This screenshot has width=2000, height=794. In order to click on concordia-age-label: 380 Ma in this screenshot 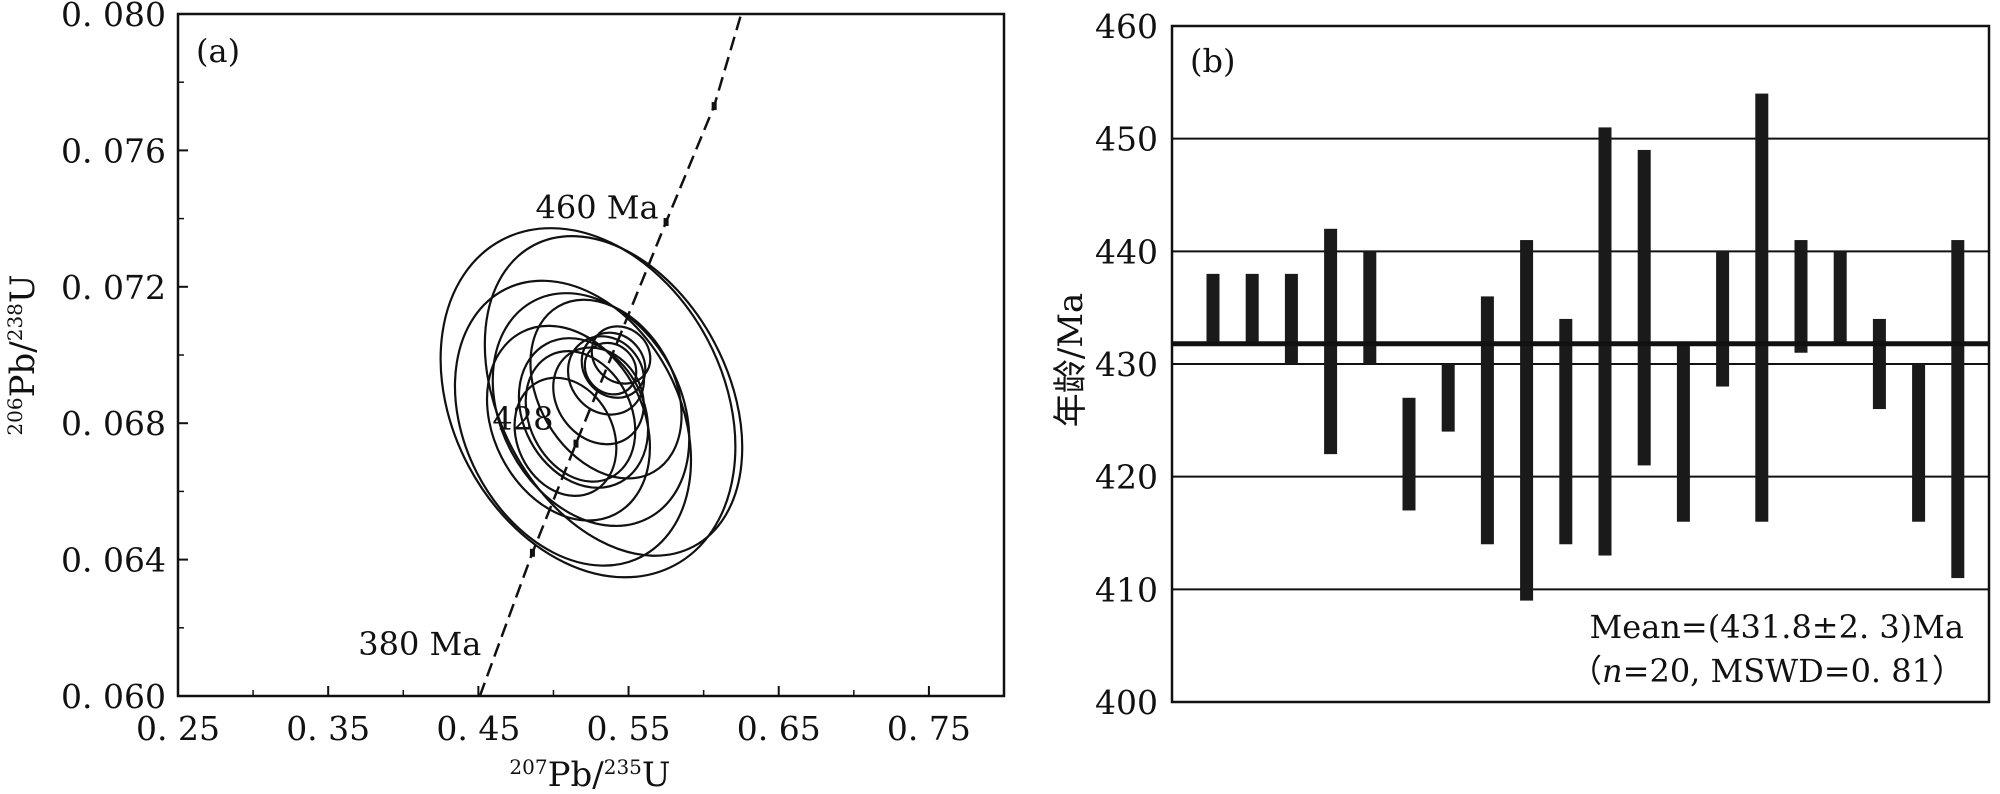, I will do `click(419, 644)`.